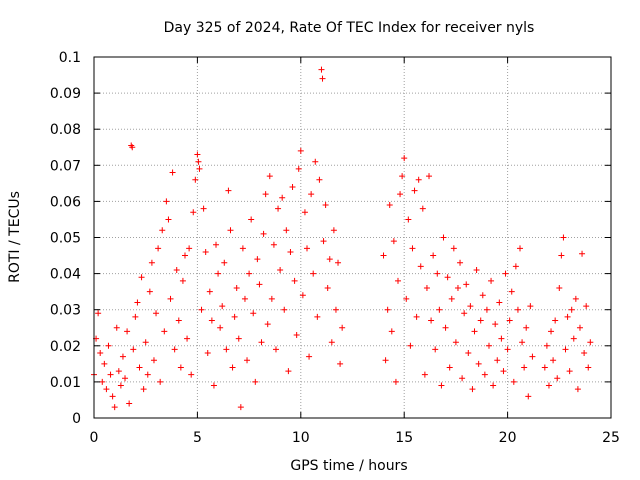 This screenshot has width=640, height=480. Describe the element at coordinates (508, 438) in the screenshot. I see `x-tick-label: 20` at that location.